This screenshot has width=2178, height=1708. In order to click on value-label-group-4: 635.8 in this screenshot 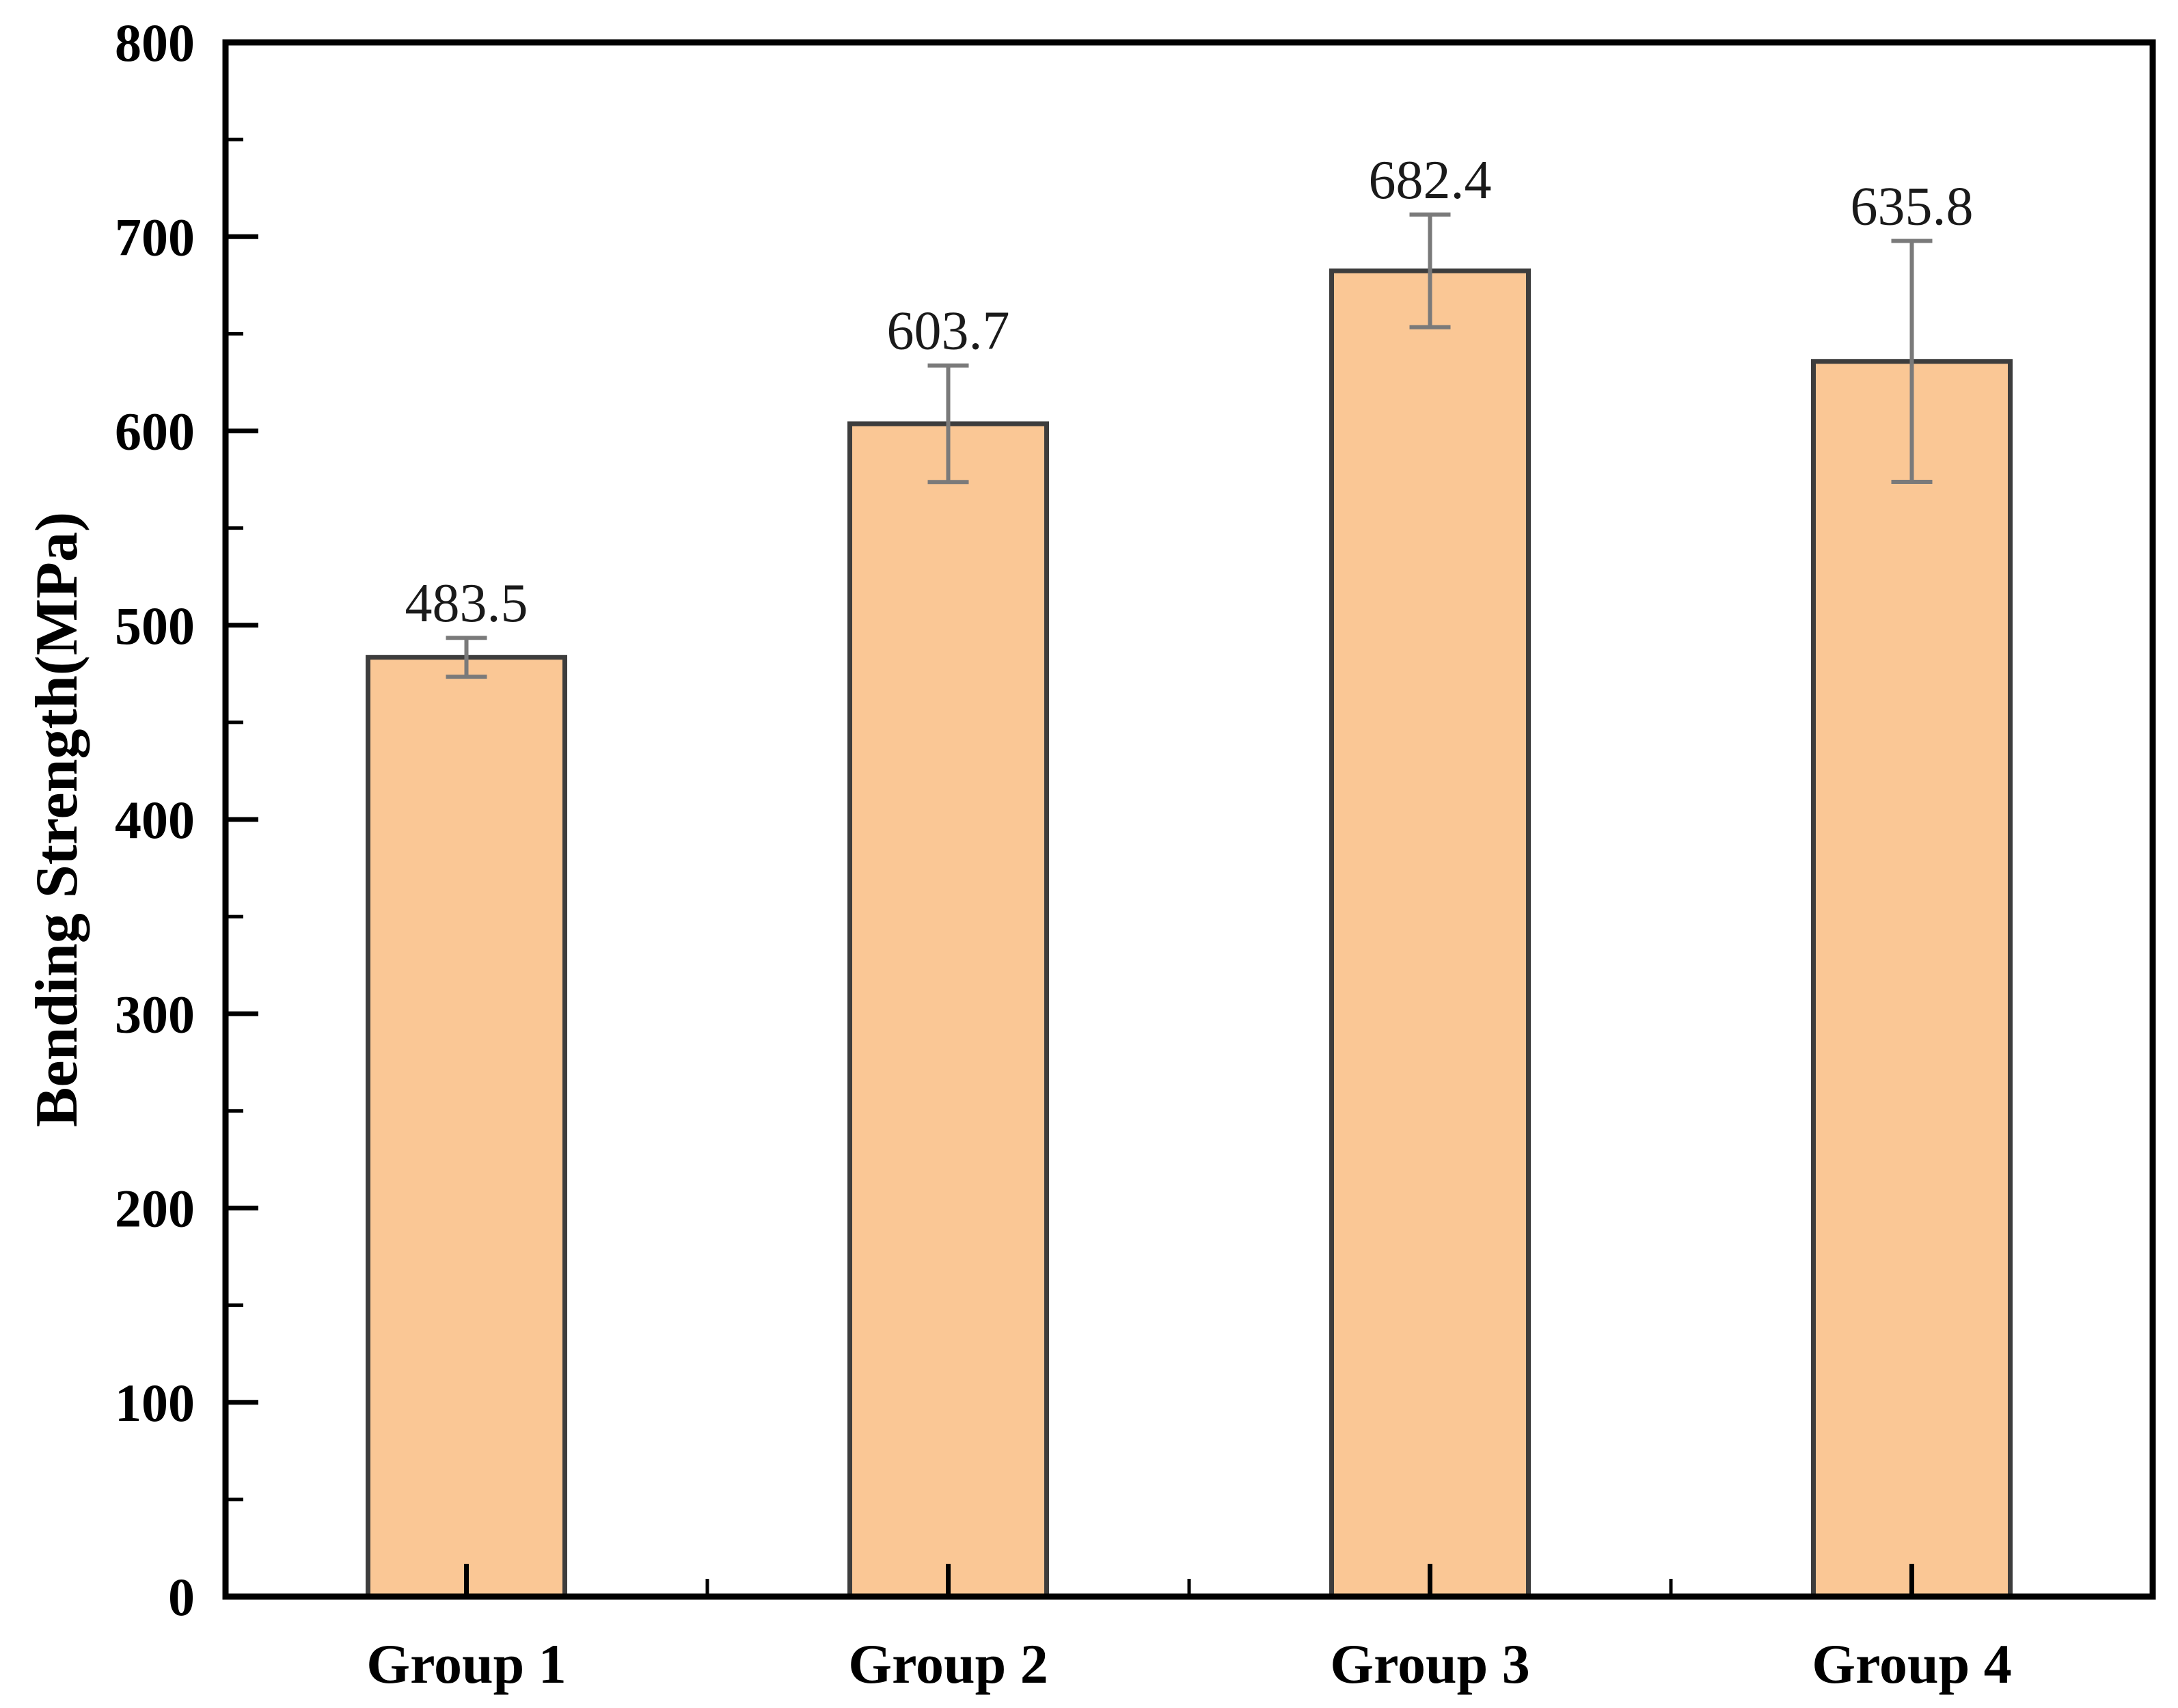, I will do `click(1912, 207)`.